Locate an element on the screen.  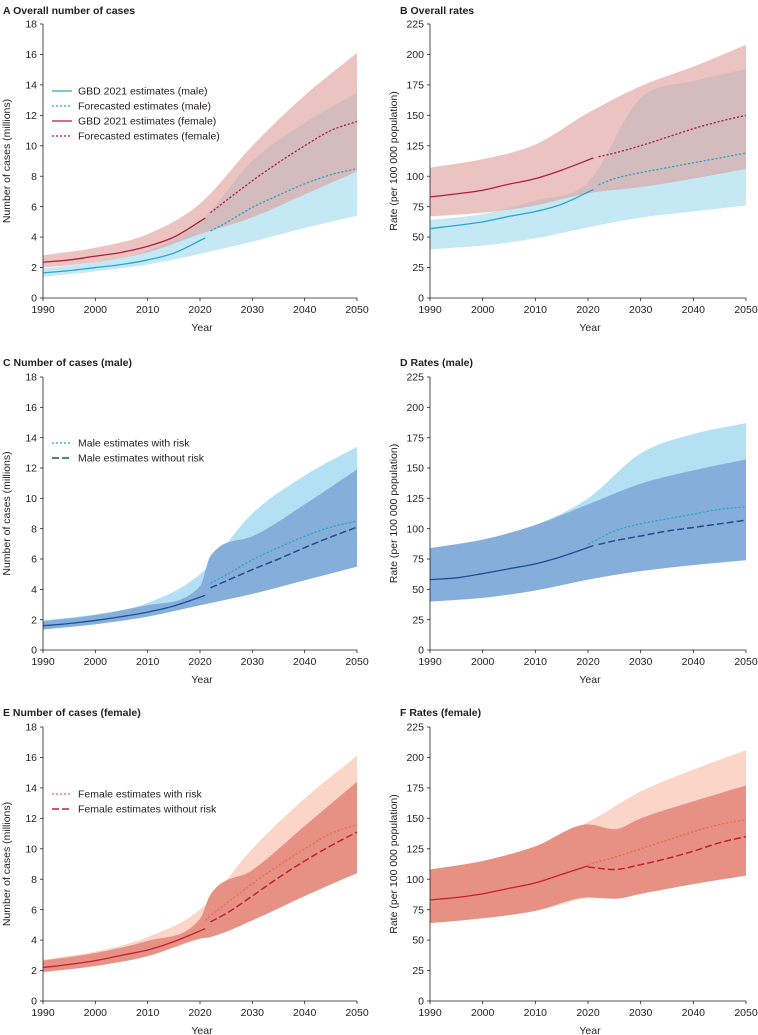
panel-title: B Overall rates is located at coordinates (437, 11).